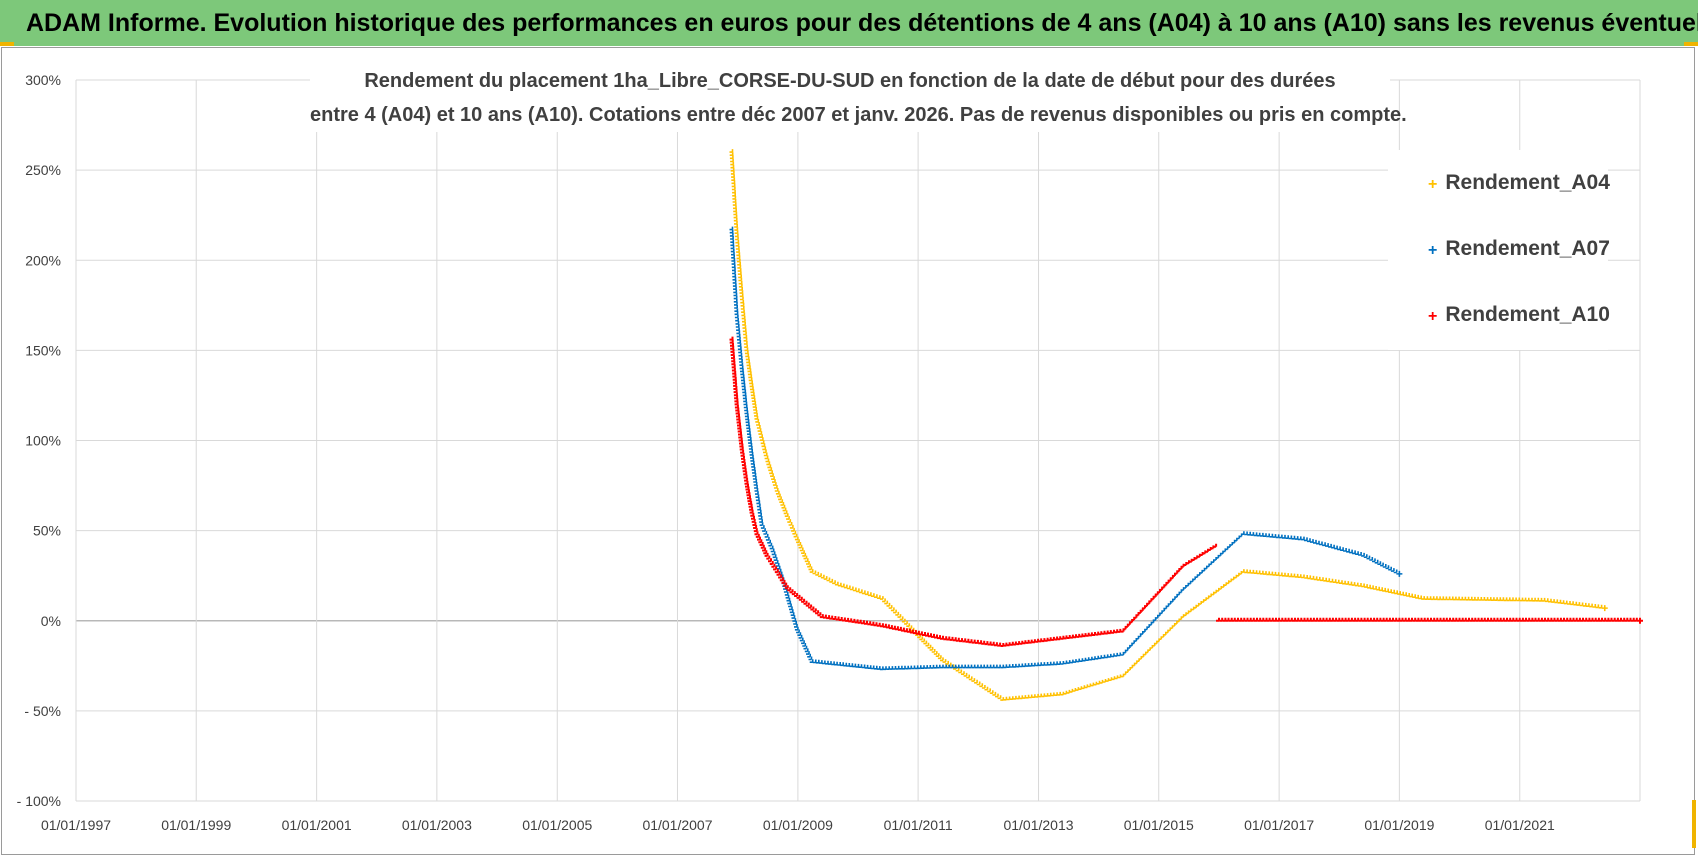 The image size is (1698, 857). Describe the element at coordinates (1520, 825) in the screenshot. I see `x-tick-label: 01/01/2021` at that location.